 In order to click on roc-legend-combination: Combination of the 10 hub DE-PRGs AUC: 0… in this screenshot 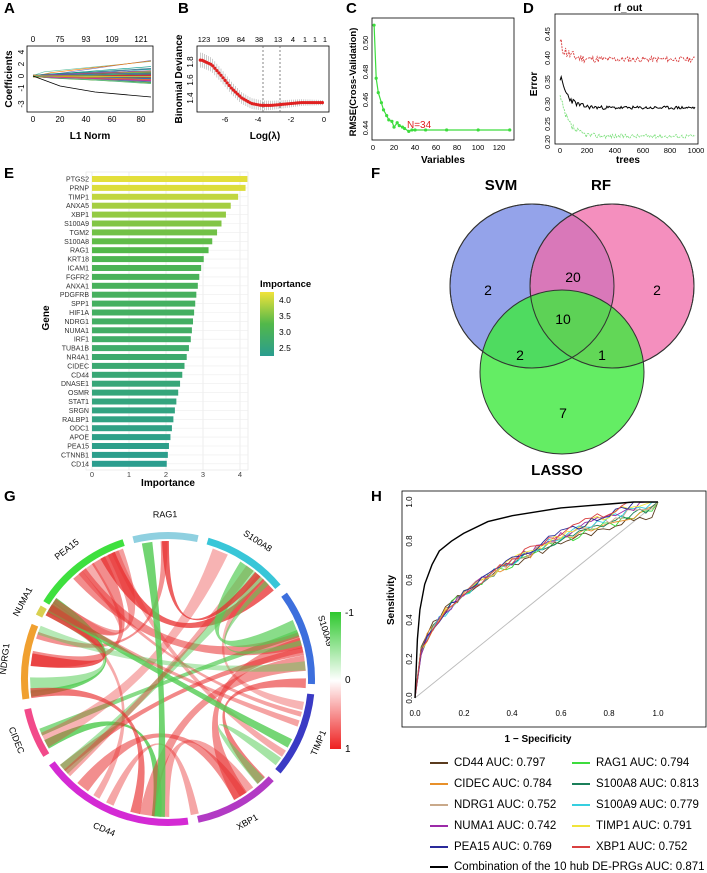, I will do `click(567, 867)`.